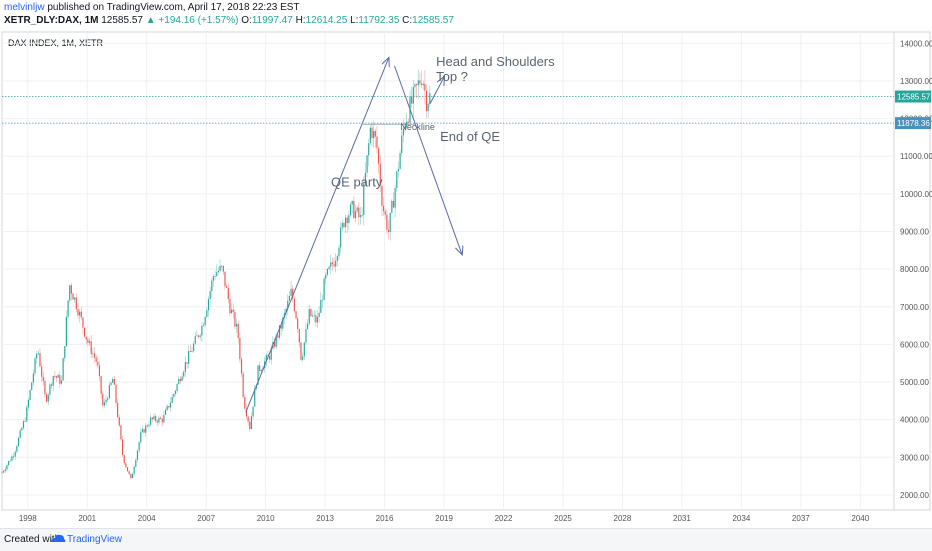  I want to click on close-value: 12585.57, so click(433, 20).